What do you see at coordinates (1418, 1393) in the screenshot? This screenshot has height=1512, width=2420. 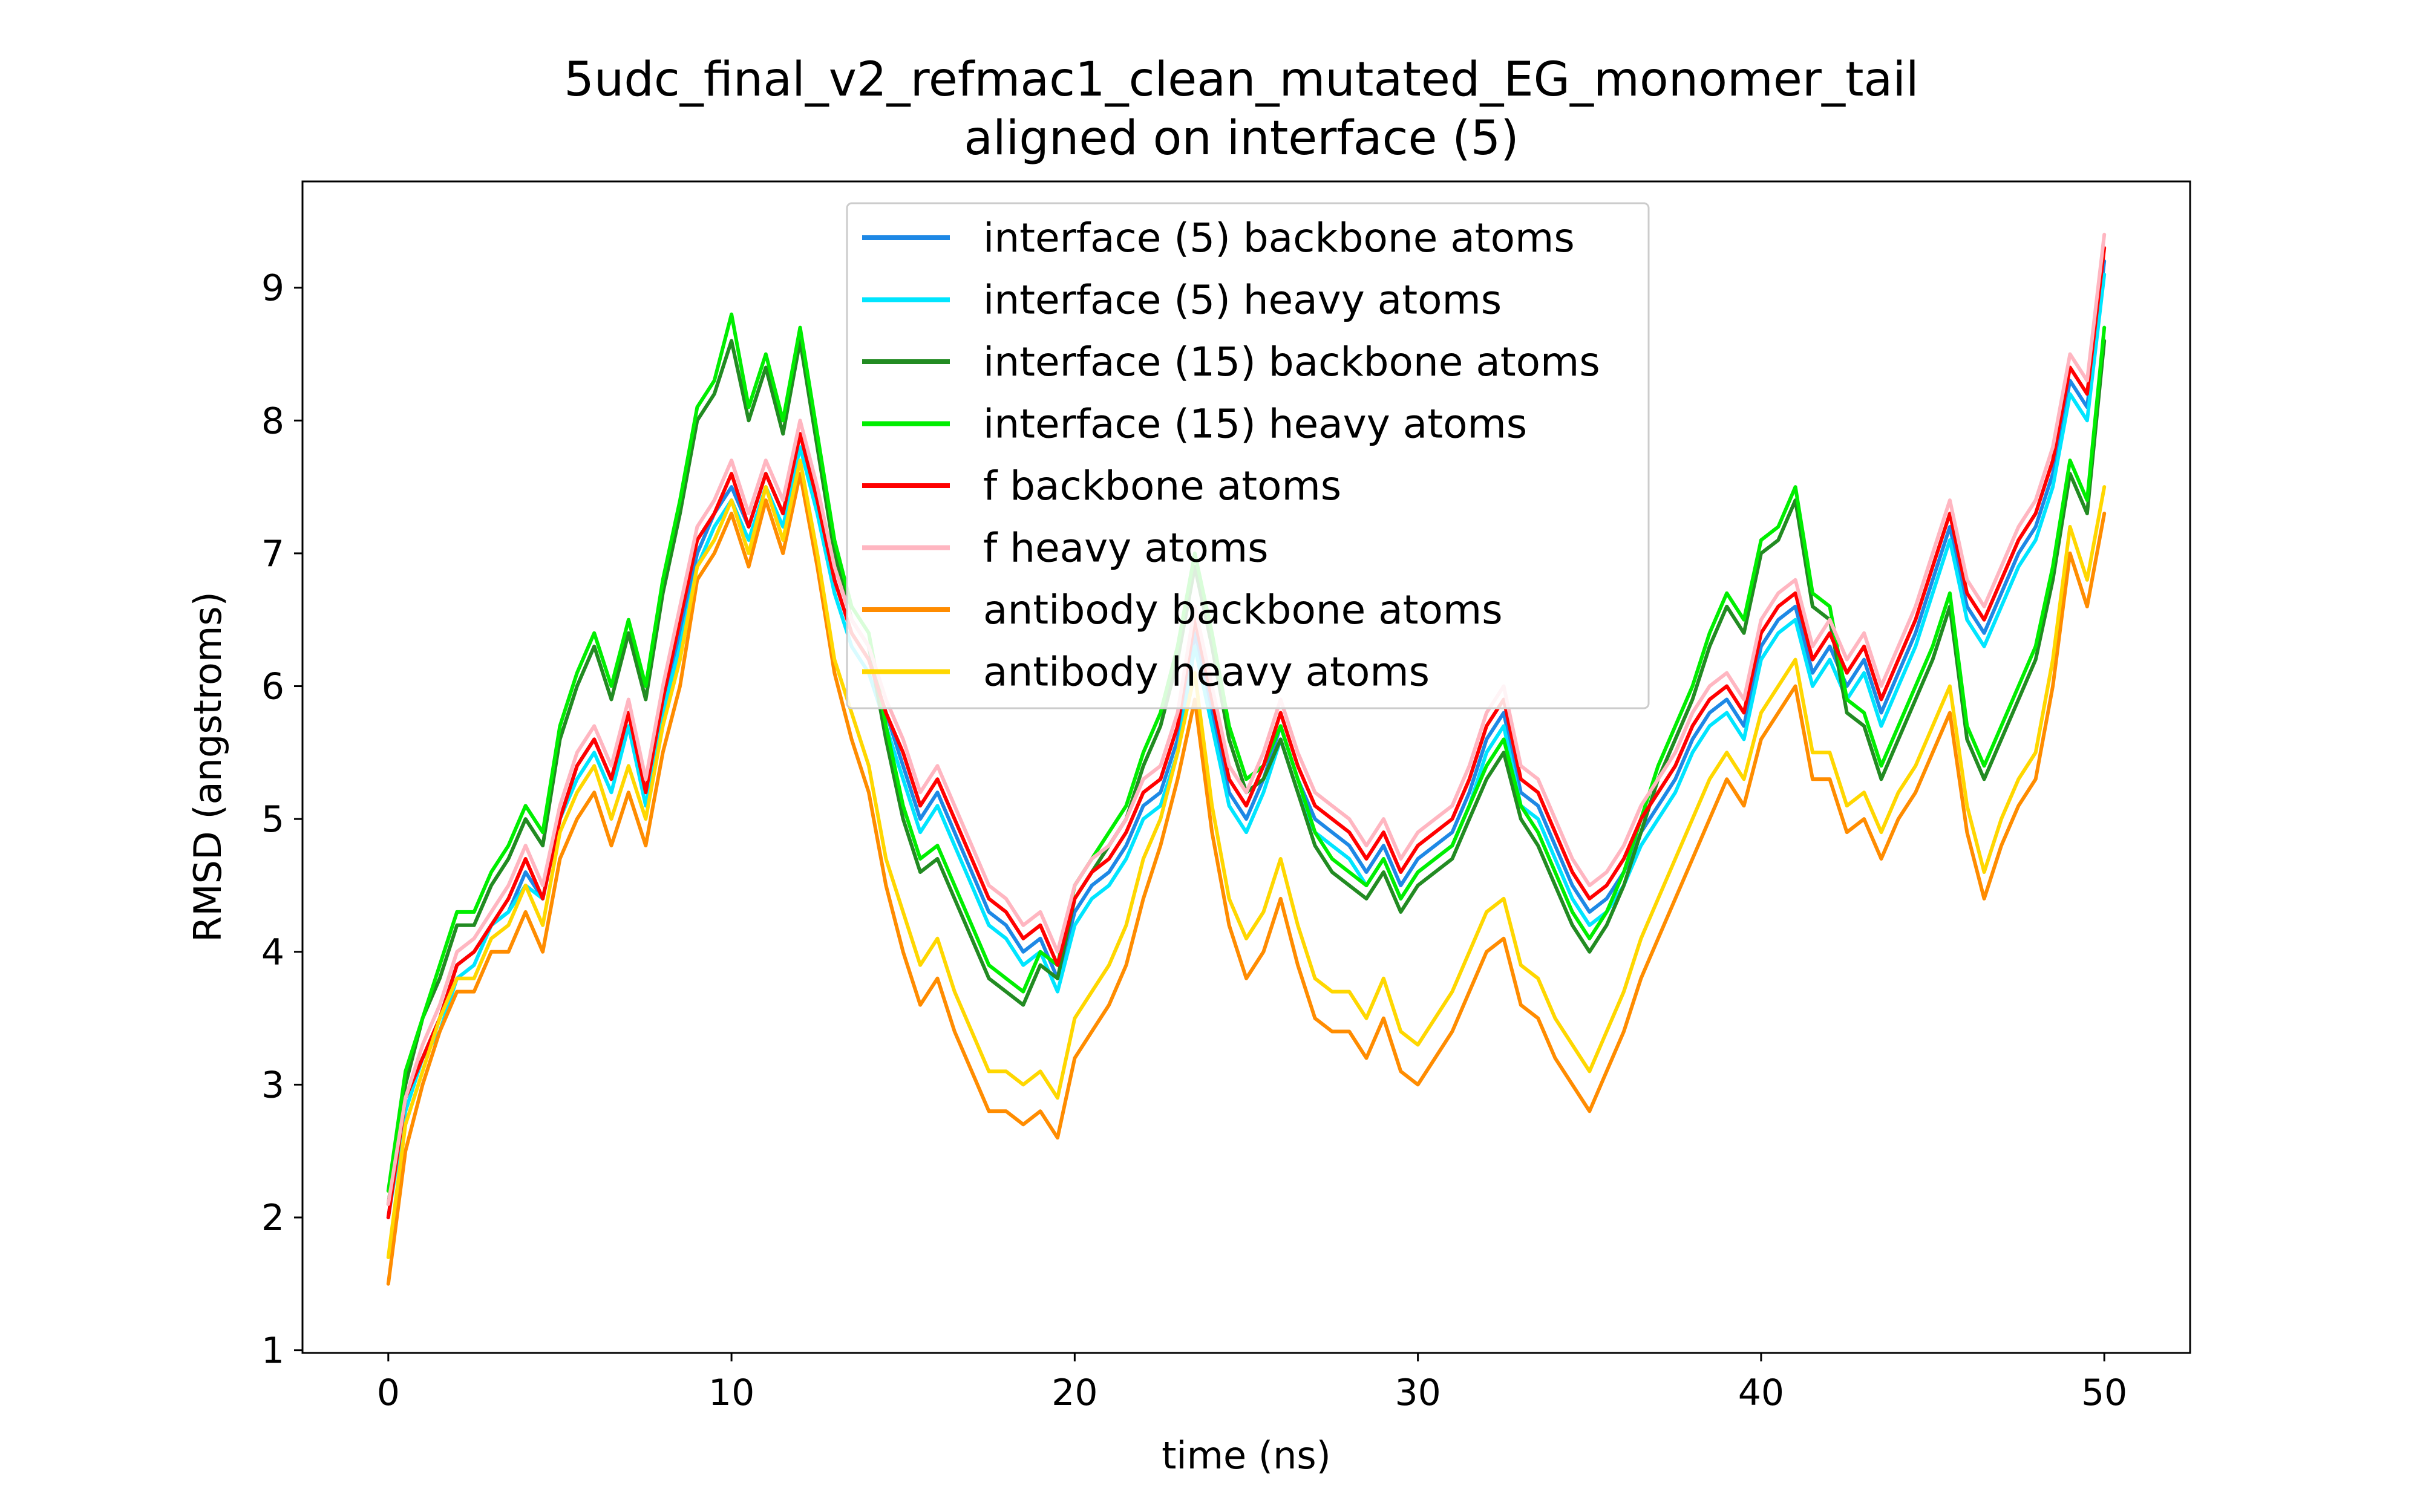 I see `x-tick-label: 30` at bounding box center [1418, 1393].